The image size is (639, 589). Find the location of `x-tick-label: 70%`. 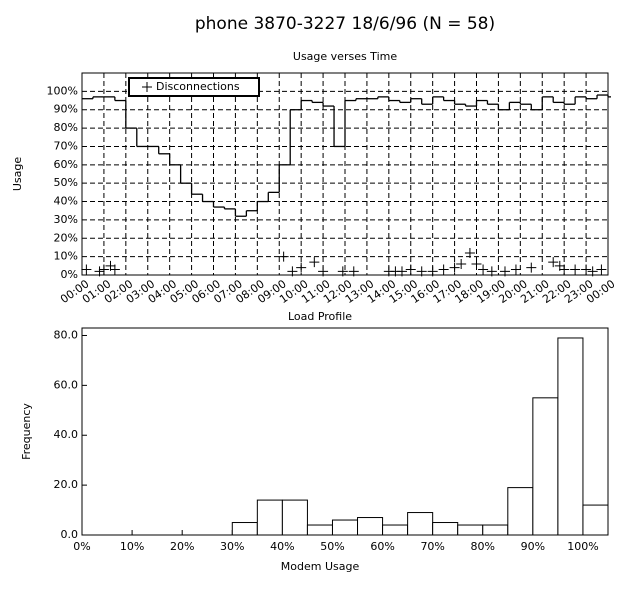

x-tick-label: 70% is located at coordinates (432, 546).